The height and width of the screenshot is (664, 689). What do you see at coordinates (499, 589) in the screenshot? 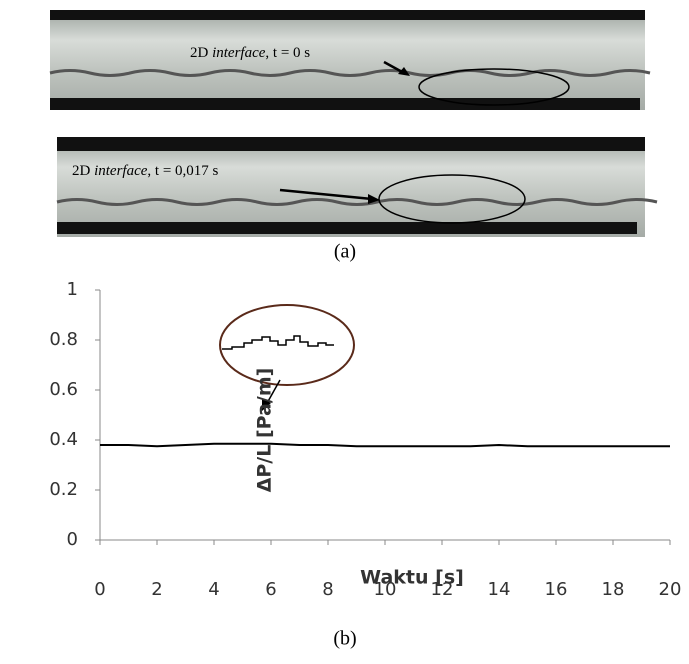
I see `x-tick-label: 14` at bounding box center [499, 589].